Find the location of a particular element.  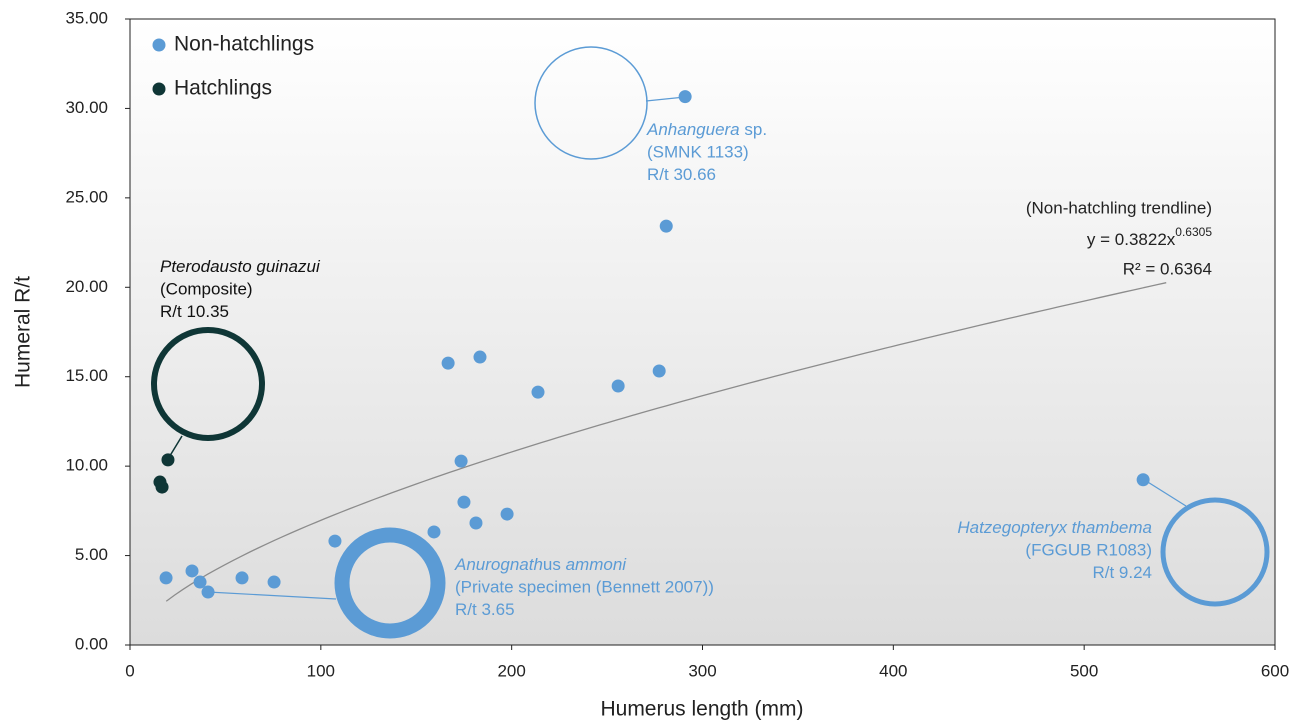

annotation: R/t 30.66 is located at coordinates (681, 174).